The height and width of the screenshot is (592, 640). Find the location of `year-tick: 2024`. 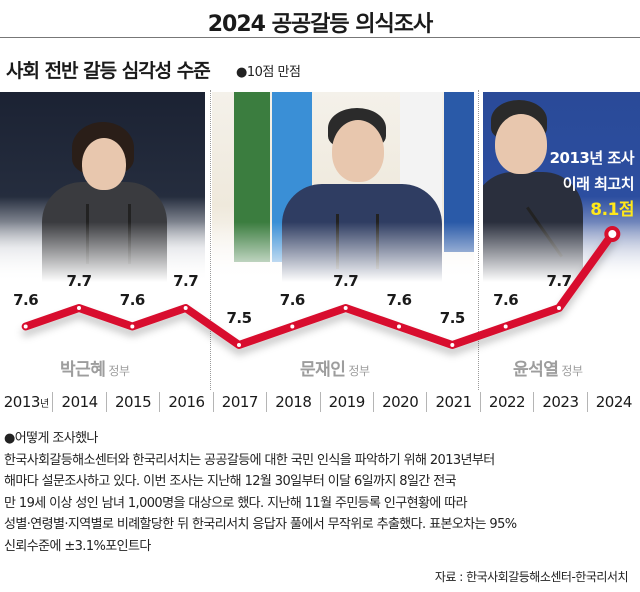

year-tick: 2024 is located at coordinates (613, 402).